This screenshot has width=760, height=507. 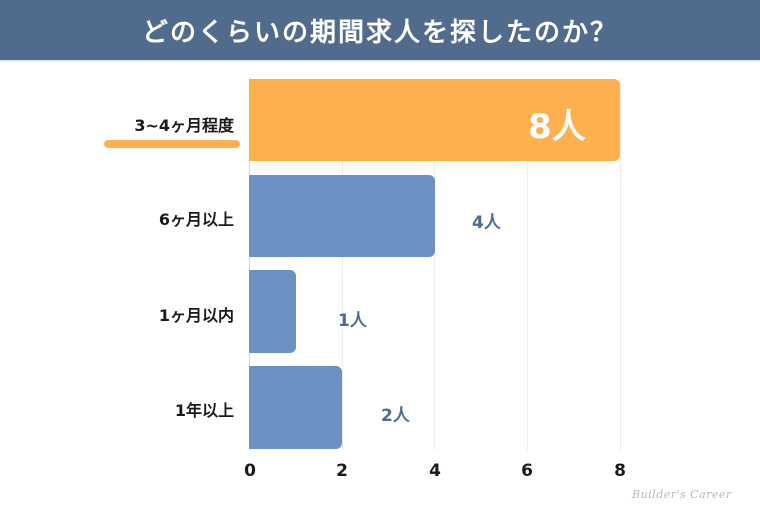 What do you see at coordinates (295, 407) in the screenshot?
I see `bar-1-year-plus` at bounding box center [295, 407].